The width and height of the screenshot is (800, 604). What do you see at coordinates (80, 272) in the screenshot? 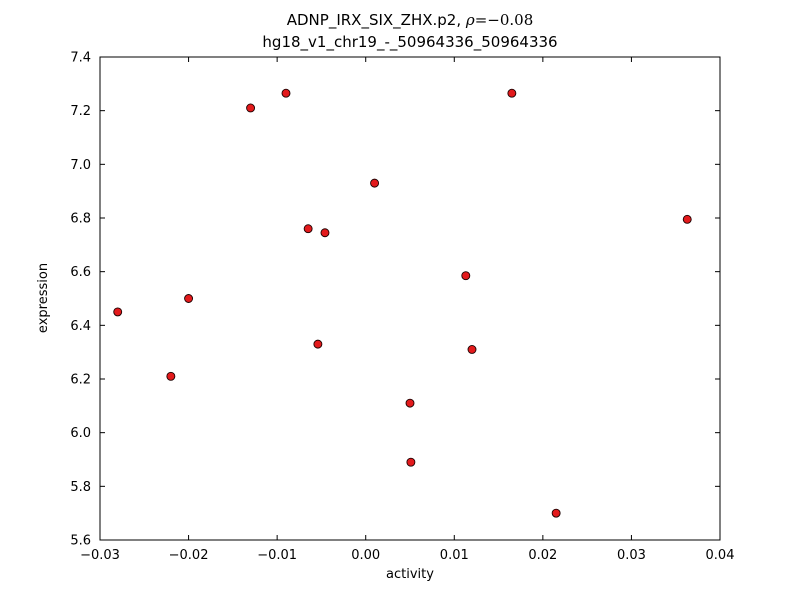
I see `y-tick-label: 6.6` at bounding box center [80, 272].